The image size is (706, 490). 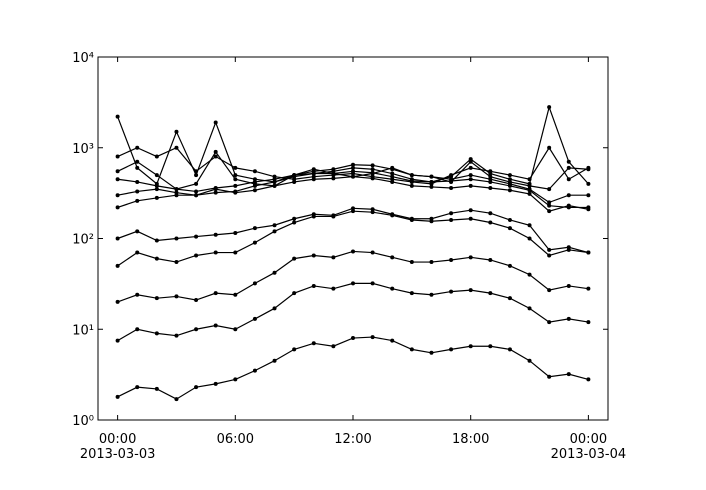 I want to click on x-tick-label: 00:00 2013-03-03, so click(x=118, y=447).